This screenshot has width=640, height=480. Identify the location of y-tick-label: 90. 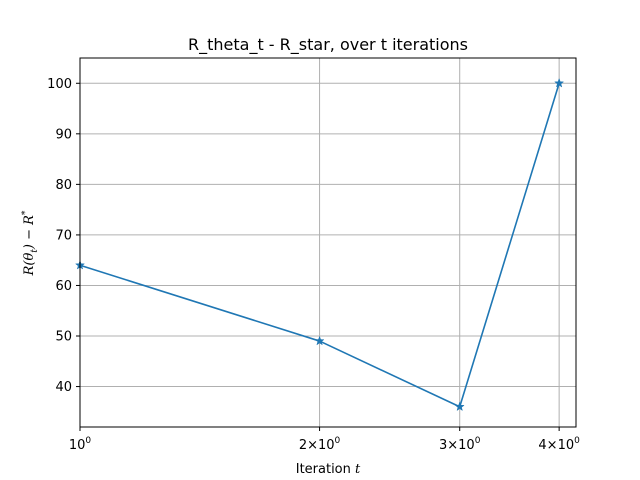
(63, 134).